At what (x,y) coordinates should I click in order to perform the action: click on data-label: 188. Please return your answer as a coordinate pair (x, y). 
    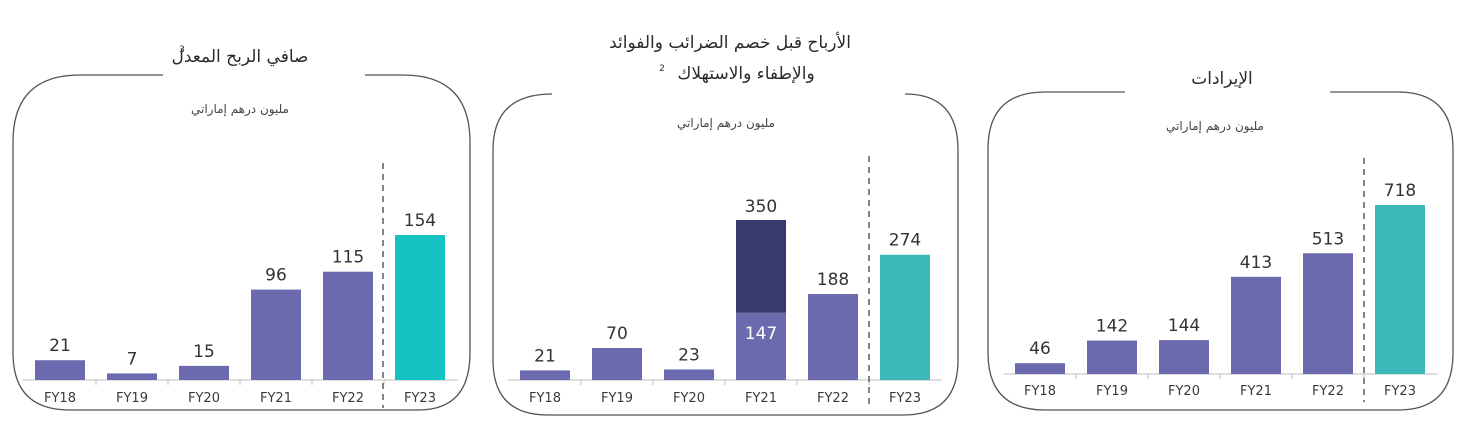
    Looking at the image, I should click on (833, 280).